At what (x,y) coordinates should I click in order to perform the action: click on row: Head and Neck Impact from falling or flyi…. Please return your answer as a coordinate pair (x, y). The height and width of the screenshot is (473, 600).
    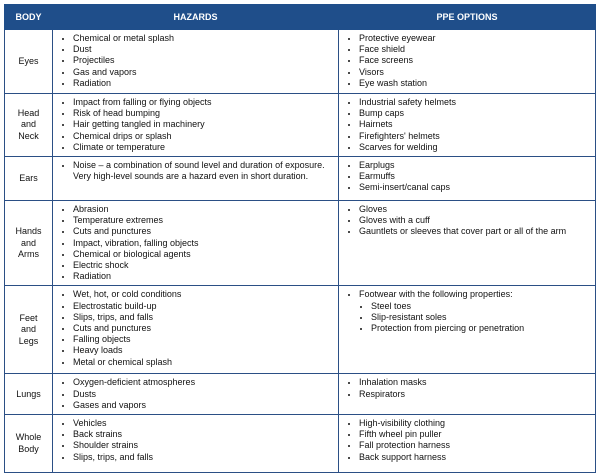
    Looking at the image, I should click on (300, 125).